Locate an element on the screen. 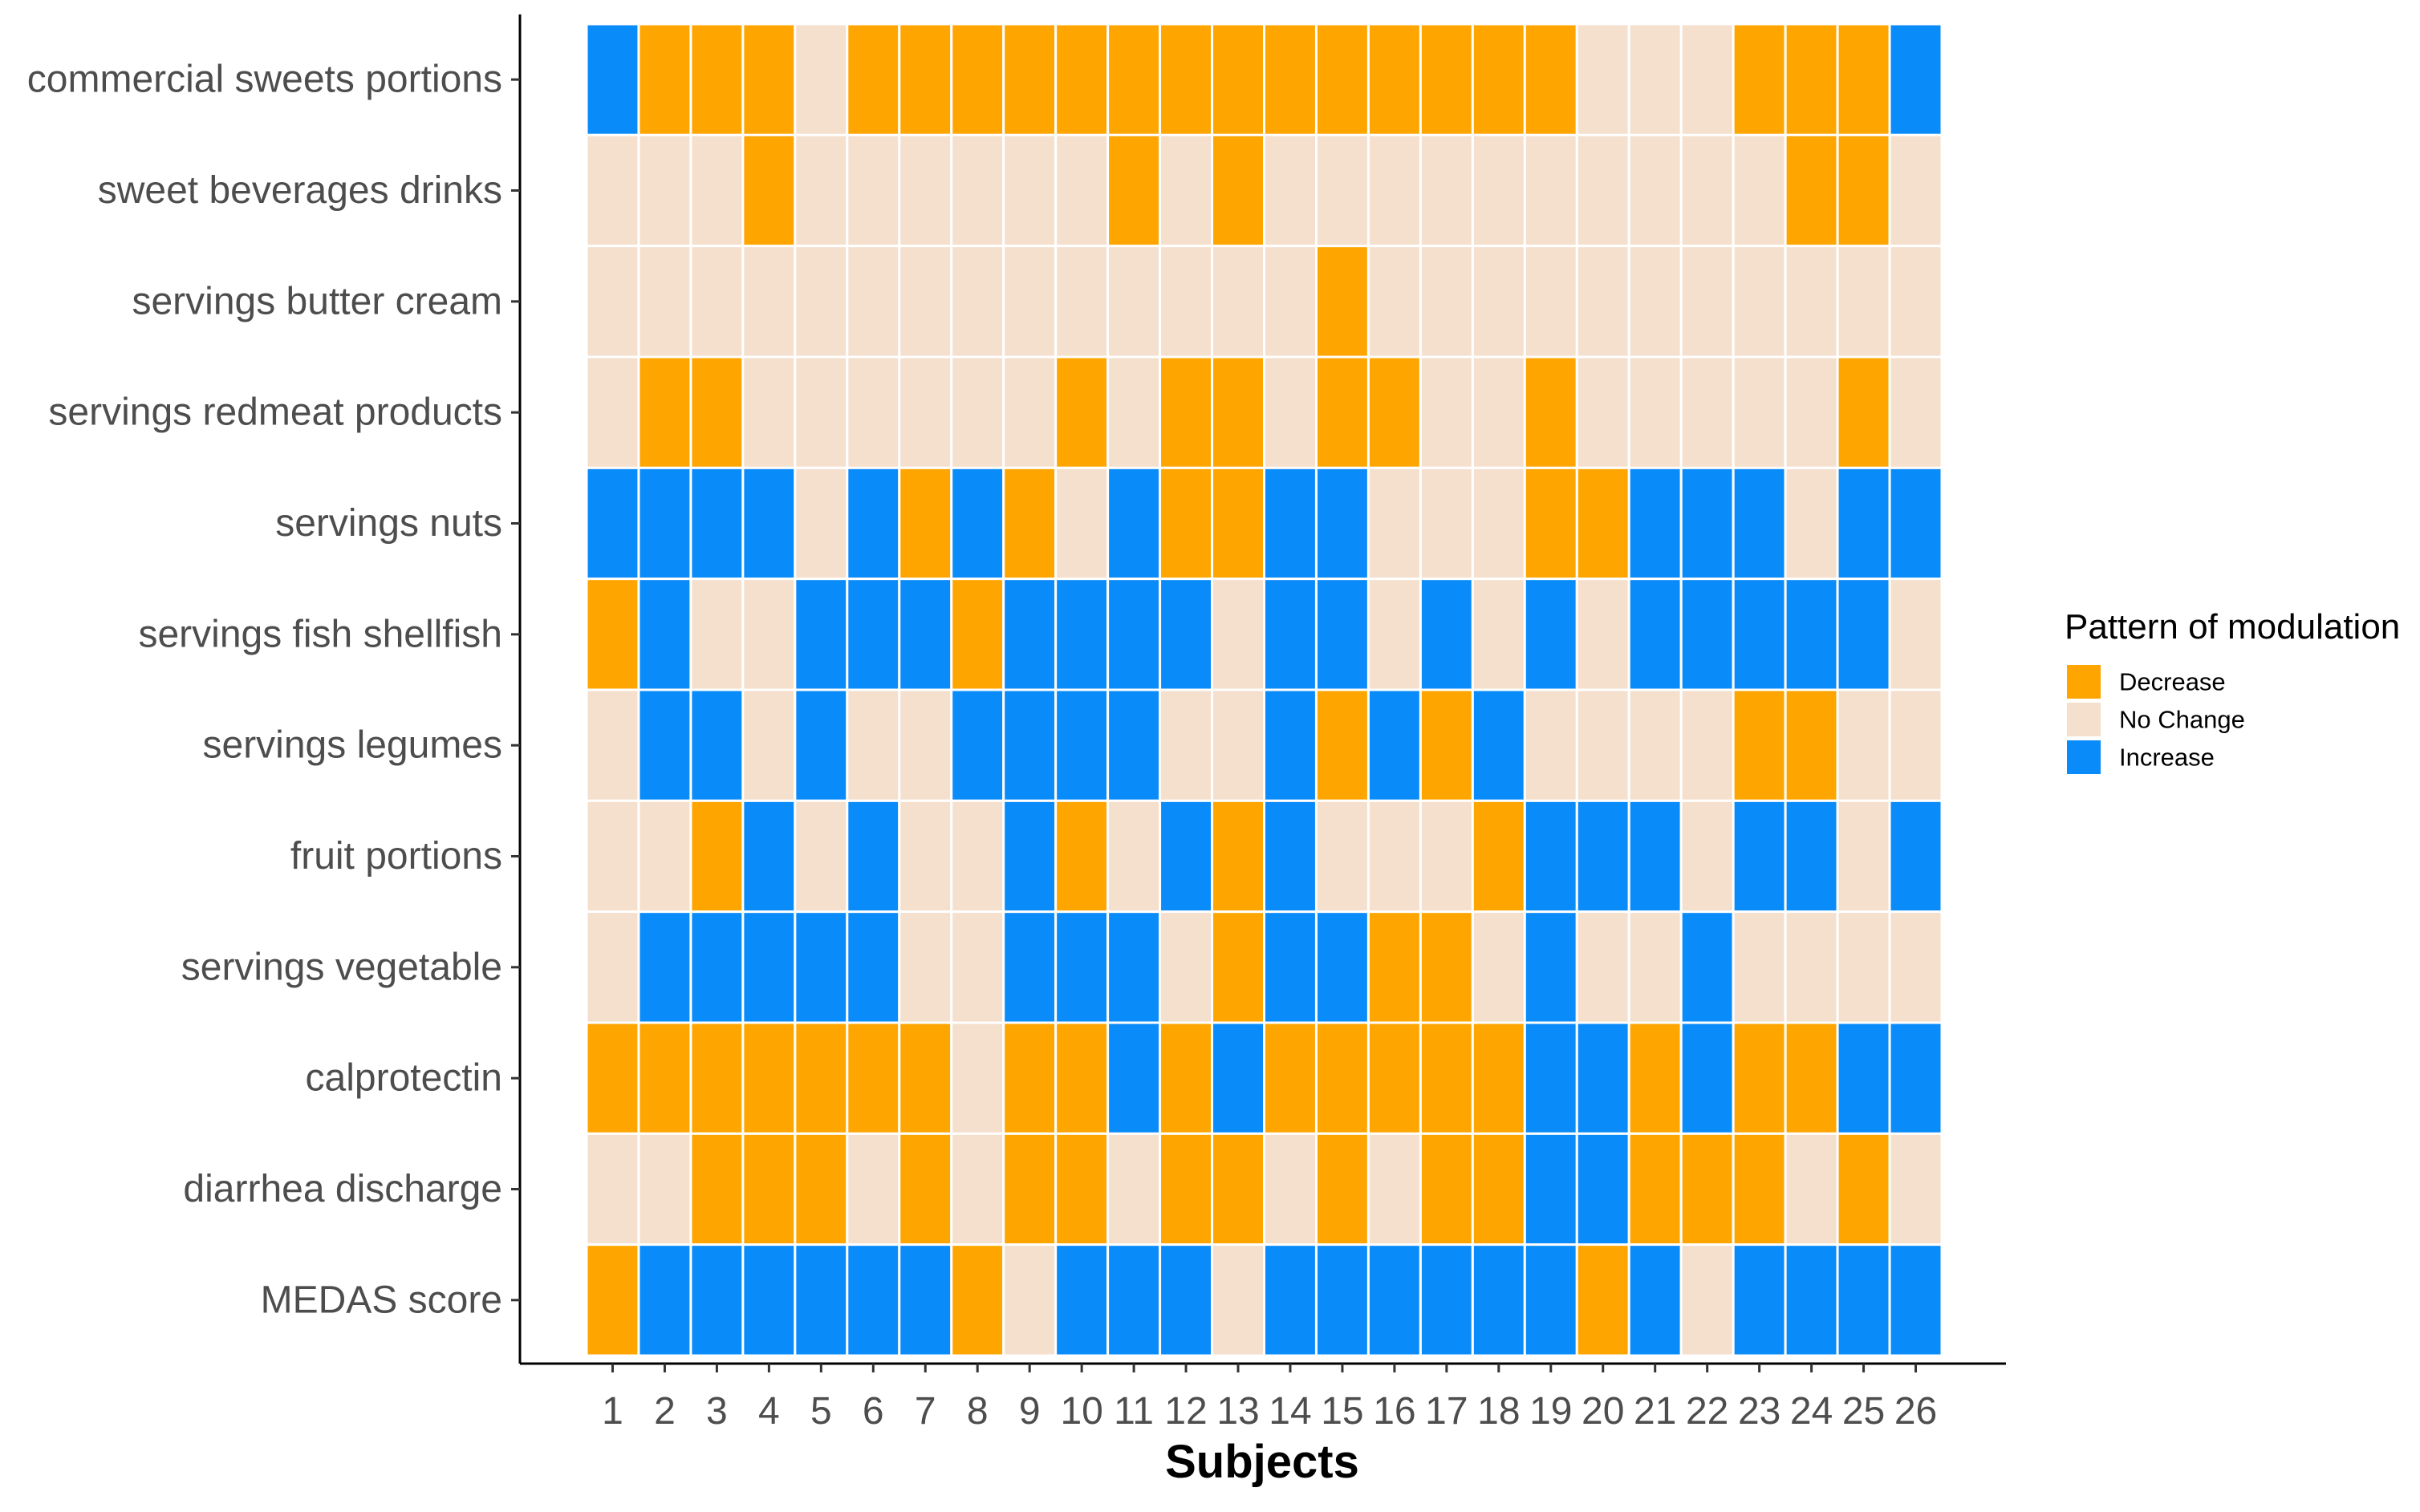  x-tick-label: 23 is located at coordinates (1759, 1411).